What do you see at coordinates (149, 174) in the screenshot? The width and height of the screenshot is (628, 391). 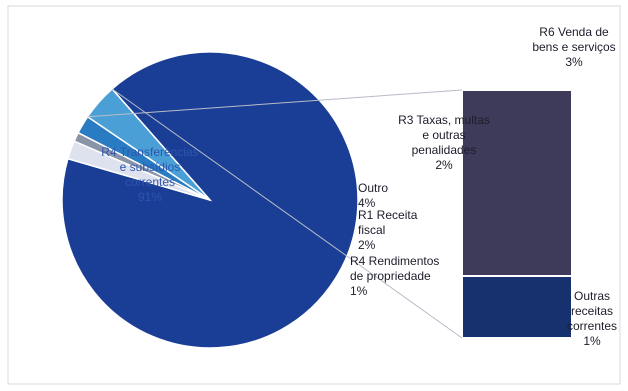 I see `pie-label-0: R4 Transferências e subsídios correntes 91%` at bounding box center [149, 174].